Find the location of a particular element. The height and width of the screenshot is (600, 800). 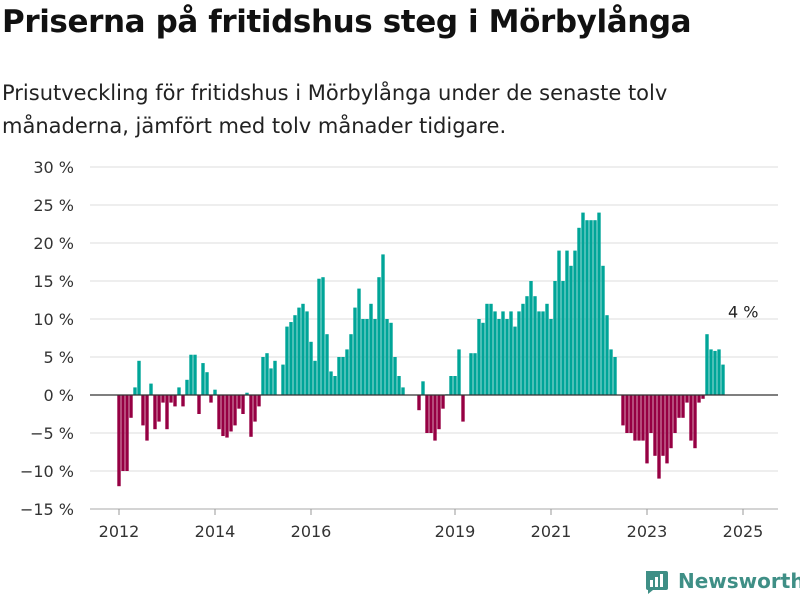

brand-name: Newsworthy is located at coordinates (739, 581).